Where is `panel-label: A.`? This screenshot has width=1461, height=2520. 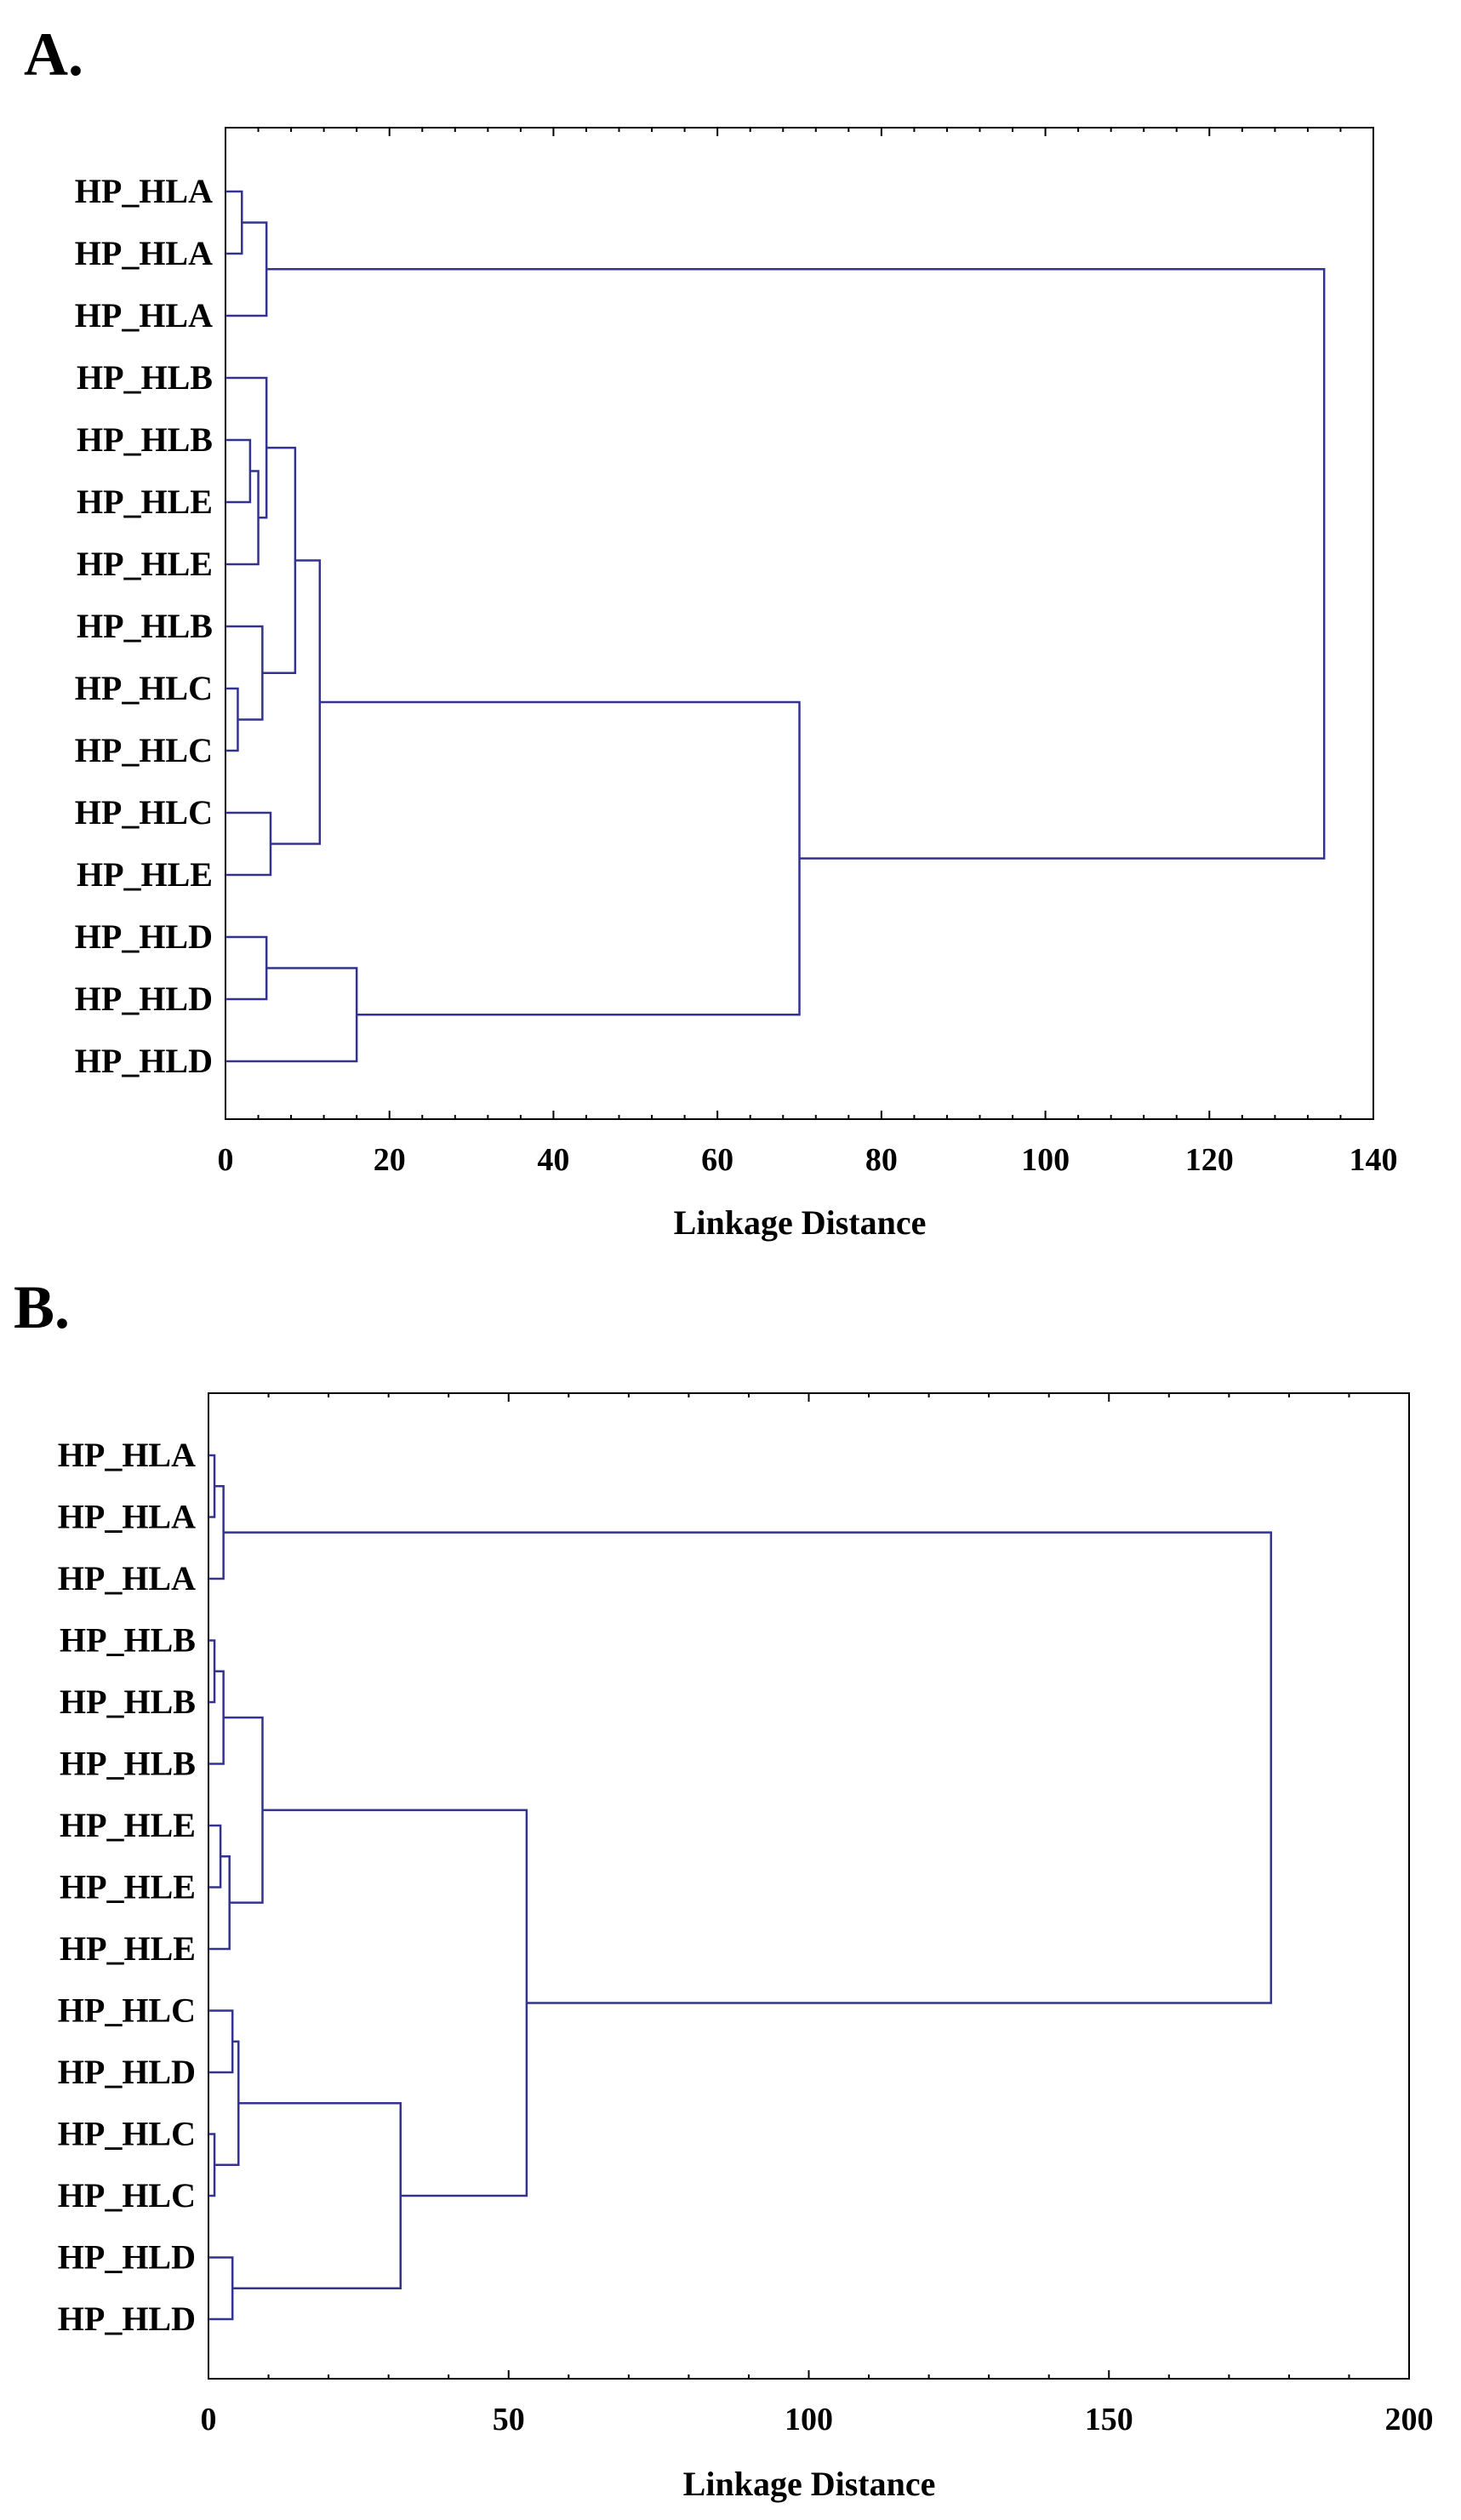 panel-label: A. is located at coordinates (54, 55).